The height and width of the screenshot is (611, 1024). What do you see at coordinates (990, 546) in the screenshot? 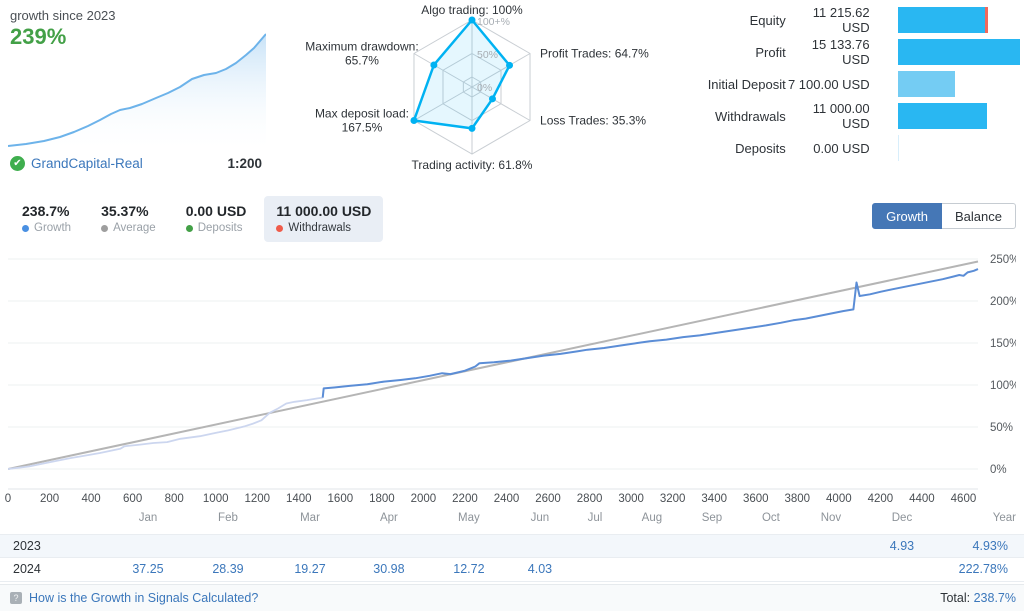
I see `year-total-value: 4.93%` at bounding box center [990, 546].